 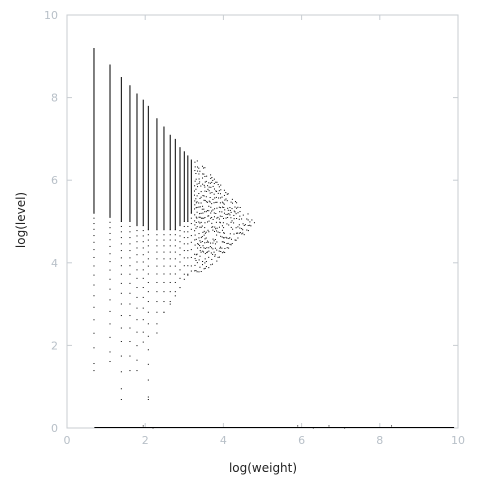 What do you see at coordinates (263, 468) in the screenshot?
I see `x-axis-title: log(weight)` at bounding box center [263, 468].